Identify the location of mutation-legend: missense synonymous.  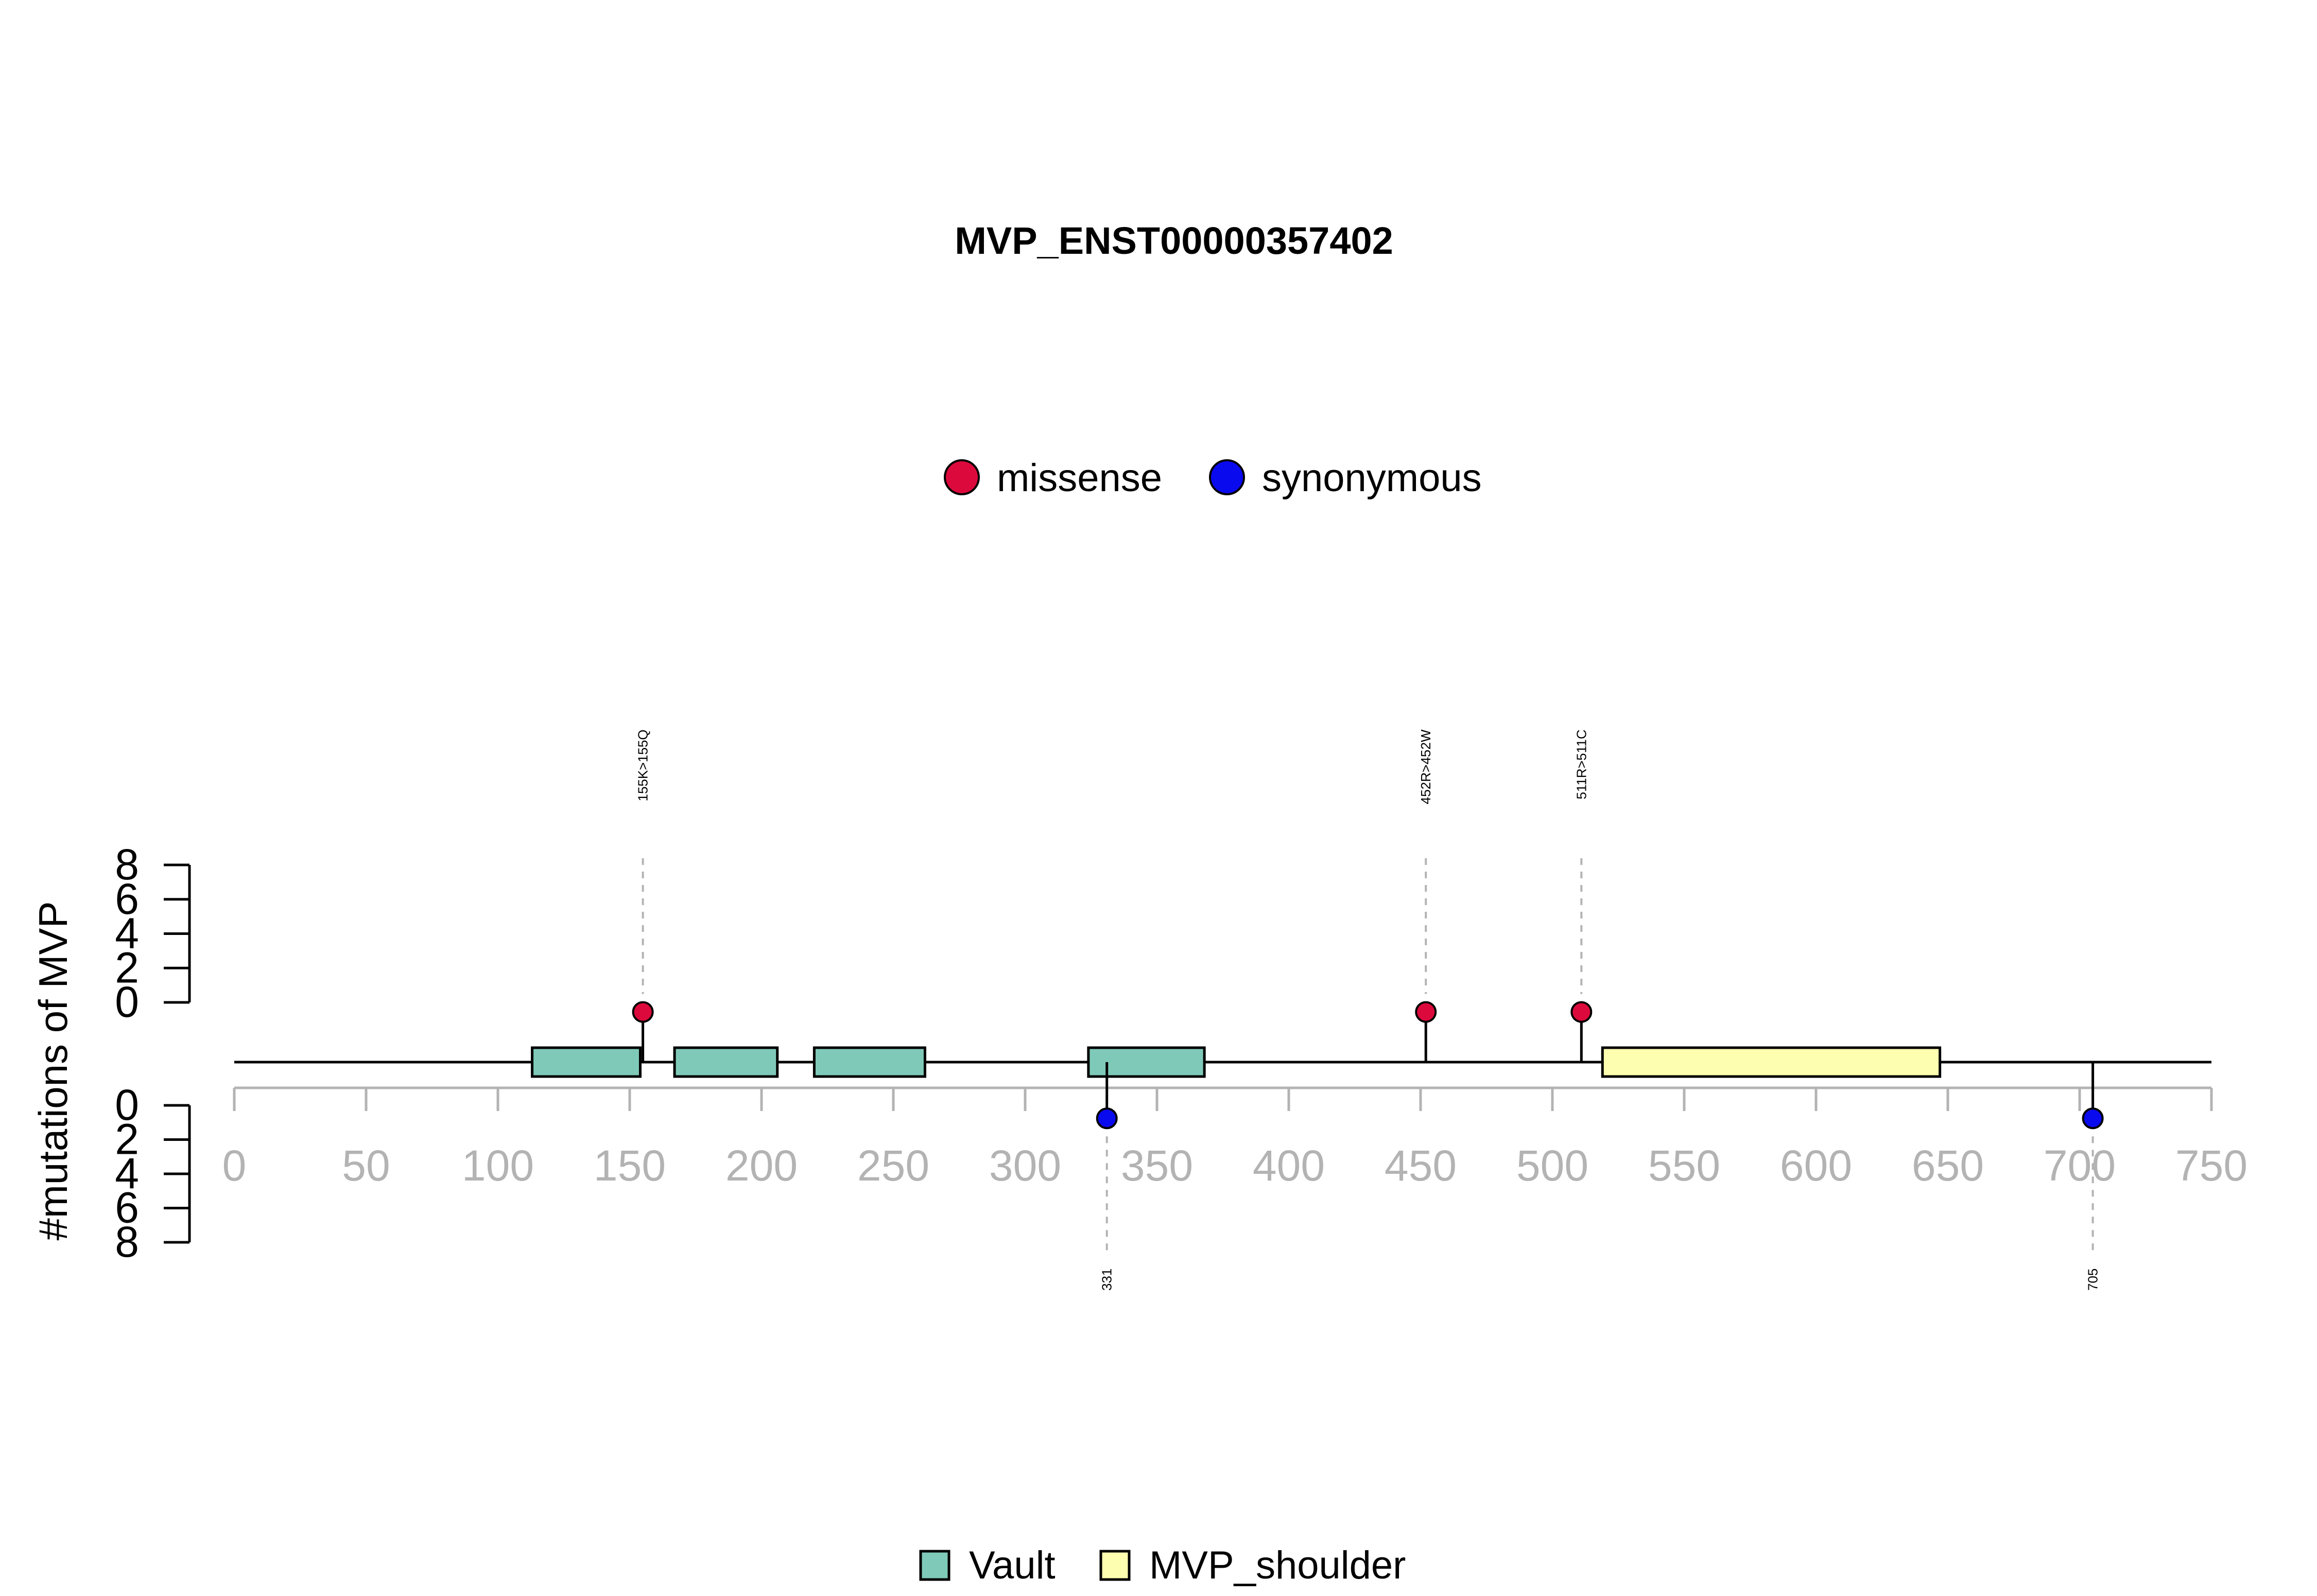
(1213, 478).